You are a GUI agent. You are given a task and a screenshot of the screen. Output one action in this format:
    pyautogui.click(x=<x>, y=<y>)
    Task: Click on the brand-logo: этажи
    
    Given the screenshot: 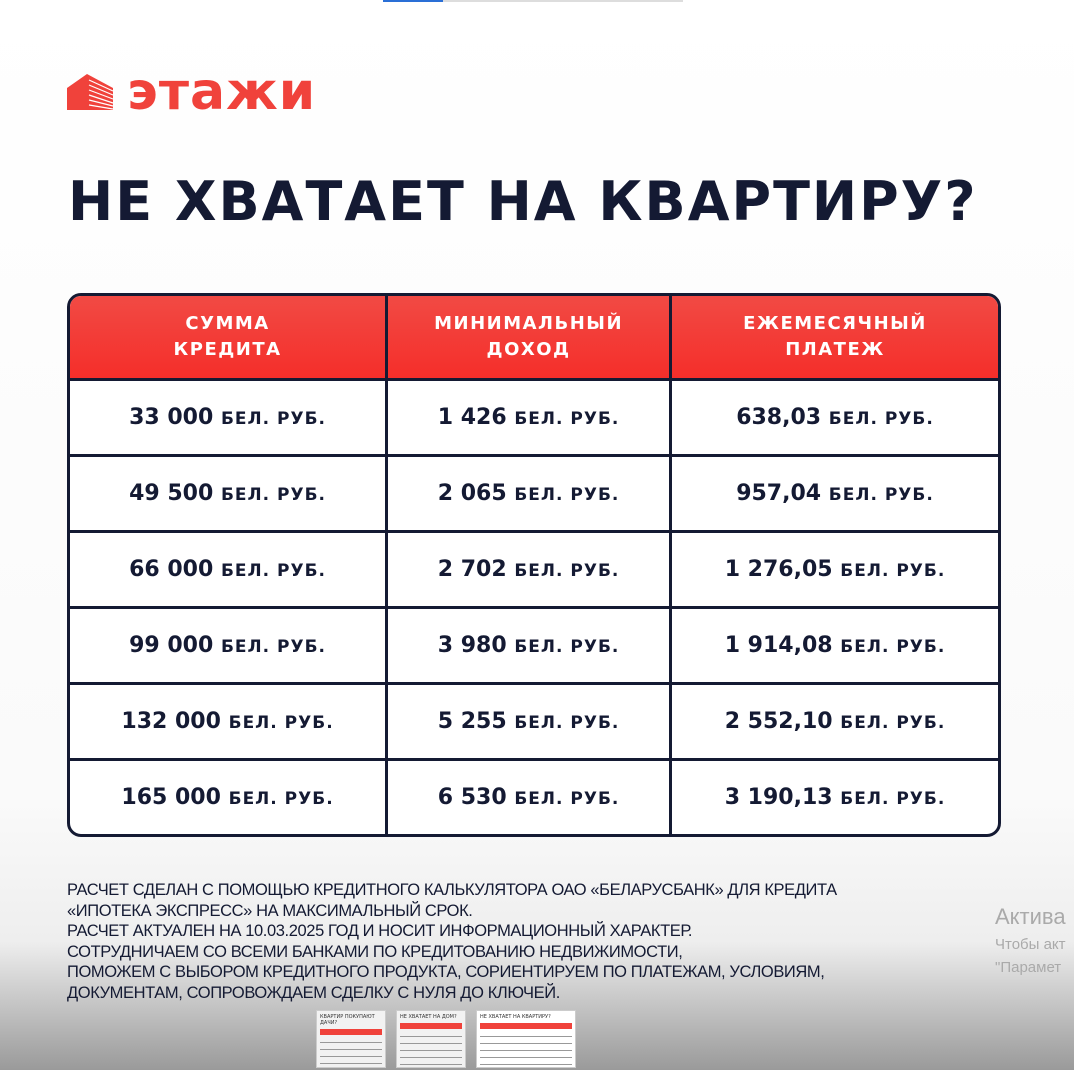 What is the action you would take?
    pyautogui.click(x=192, y=92)
    